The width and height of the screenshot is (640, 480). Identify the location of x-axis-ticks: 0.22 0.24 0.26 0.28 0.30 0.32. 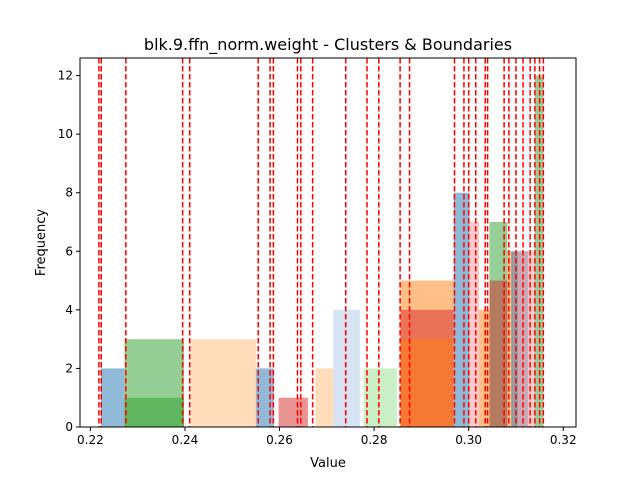
(327, 437).